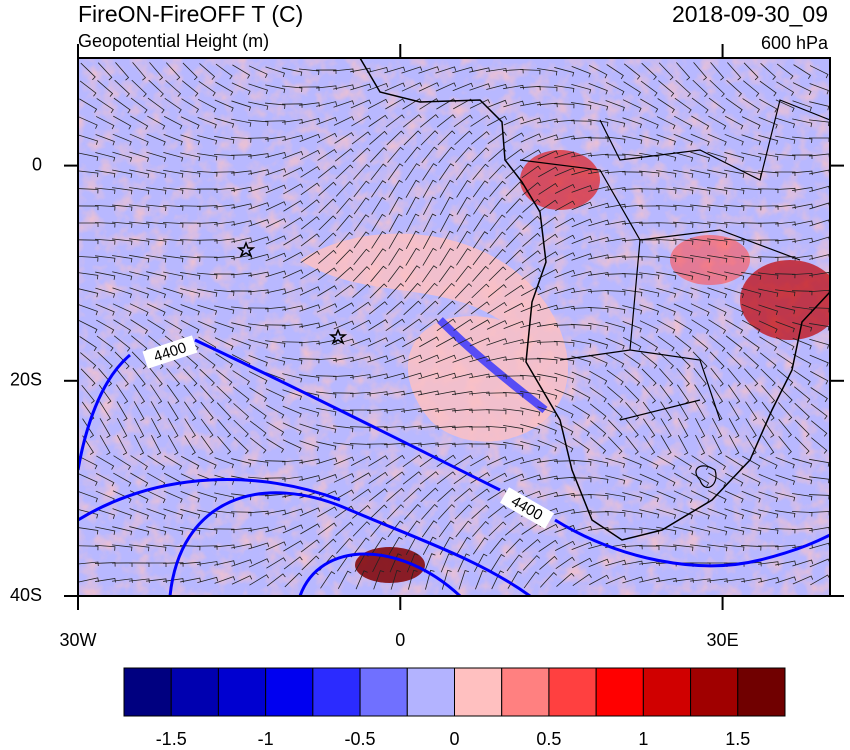 This screenshot has height=750, width=850. Describe the element at coordinates (430, 692) in the screenshot. I see `colorbar-box` at that location.